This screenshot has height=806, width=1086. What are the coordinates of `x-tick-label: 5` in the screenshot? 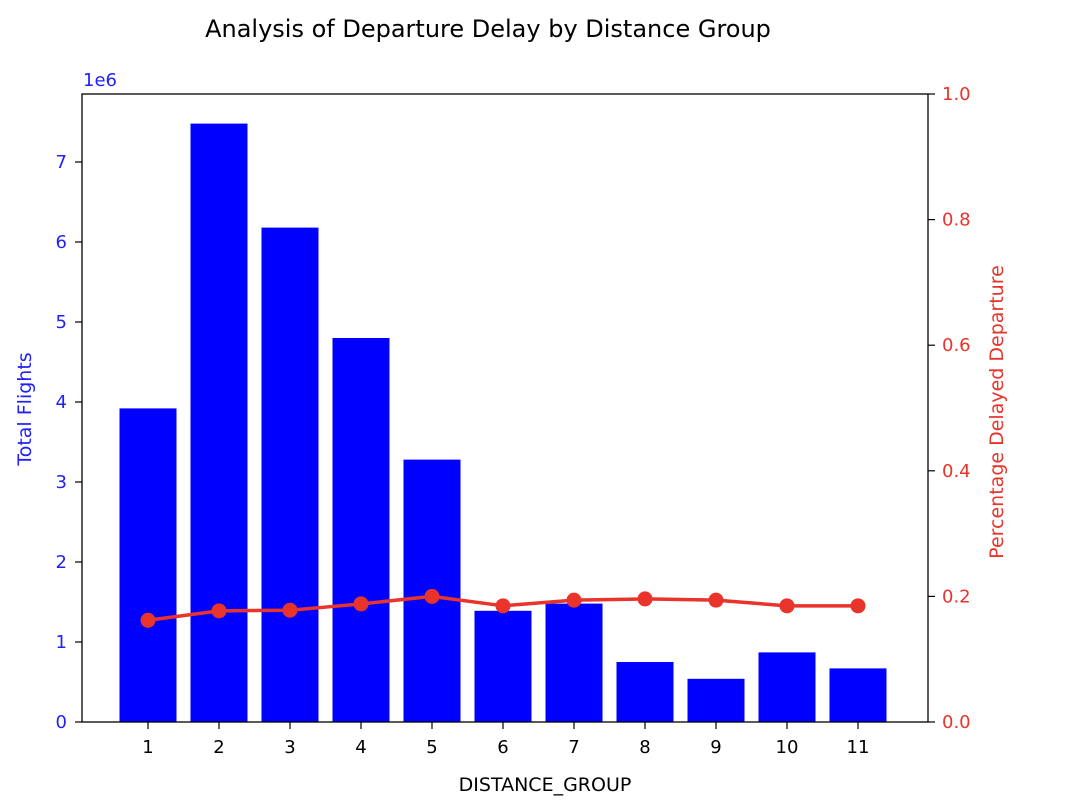 It's located at (431, 747).